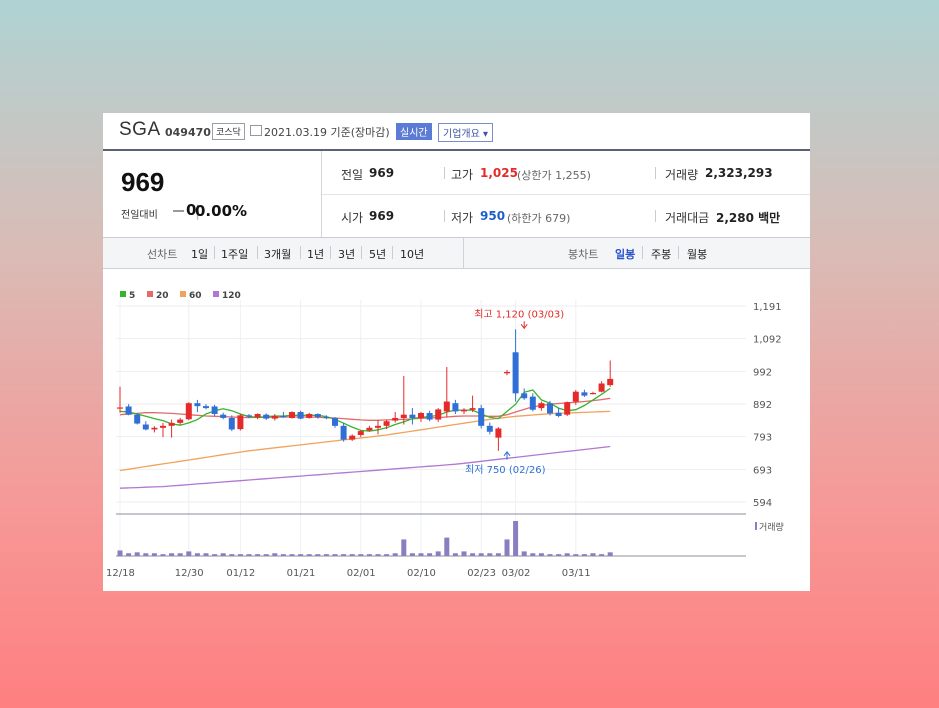 The height and width of the screenshot is (708, 939). I want to click on market-badge: 코스닥, so click(228, 131).